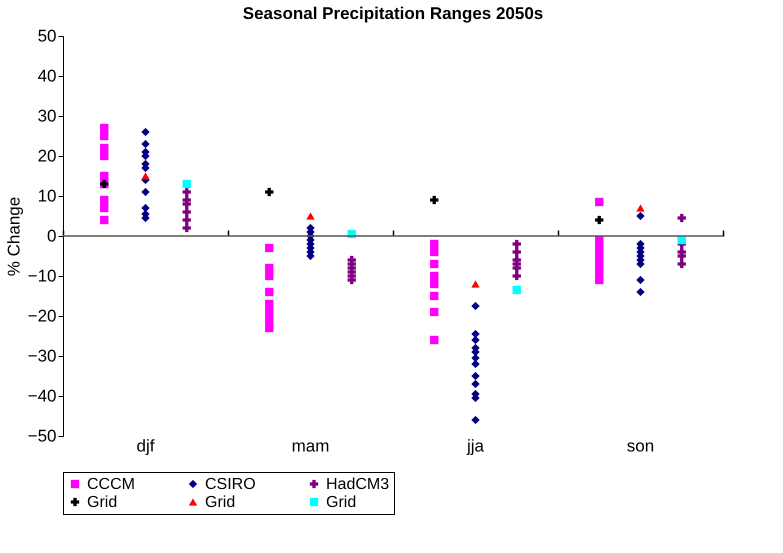  Describe the element at coordinates (640, 446) in the screenshot. I see `x-tick-label: son` at that location.